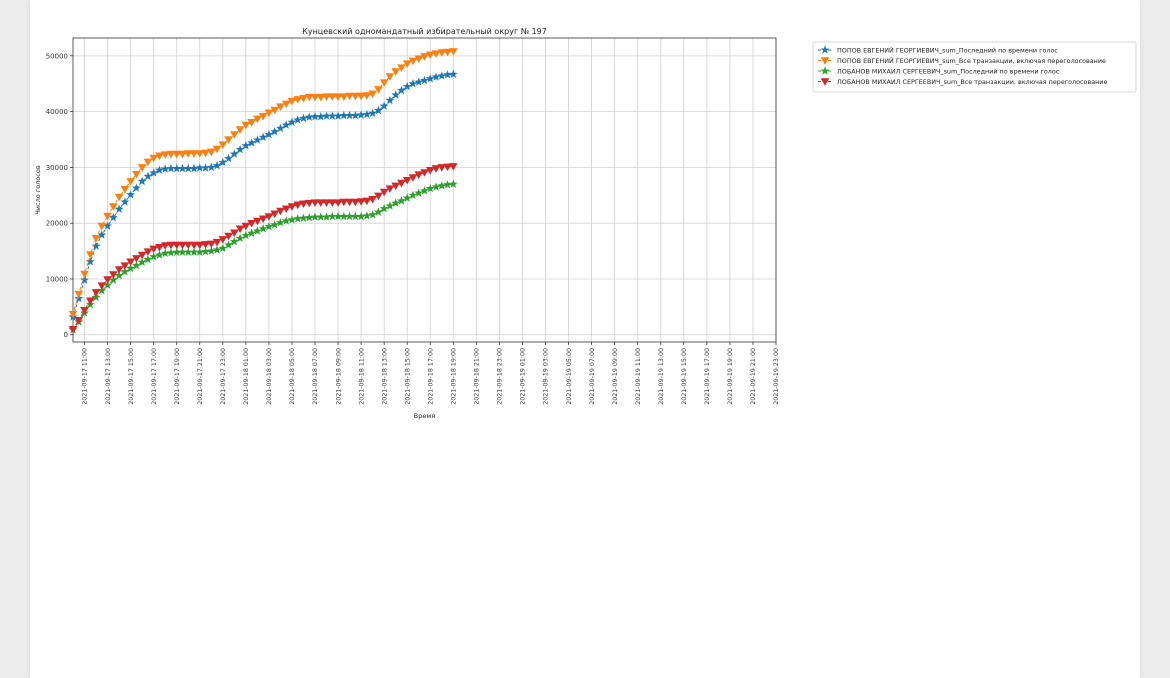 The width and height of the screenshot is (1170, 678). Describe the element at coordinates (154, 376) in the screenshot. I see `x-tick-label: 2021-09-17 17:00` at that location.